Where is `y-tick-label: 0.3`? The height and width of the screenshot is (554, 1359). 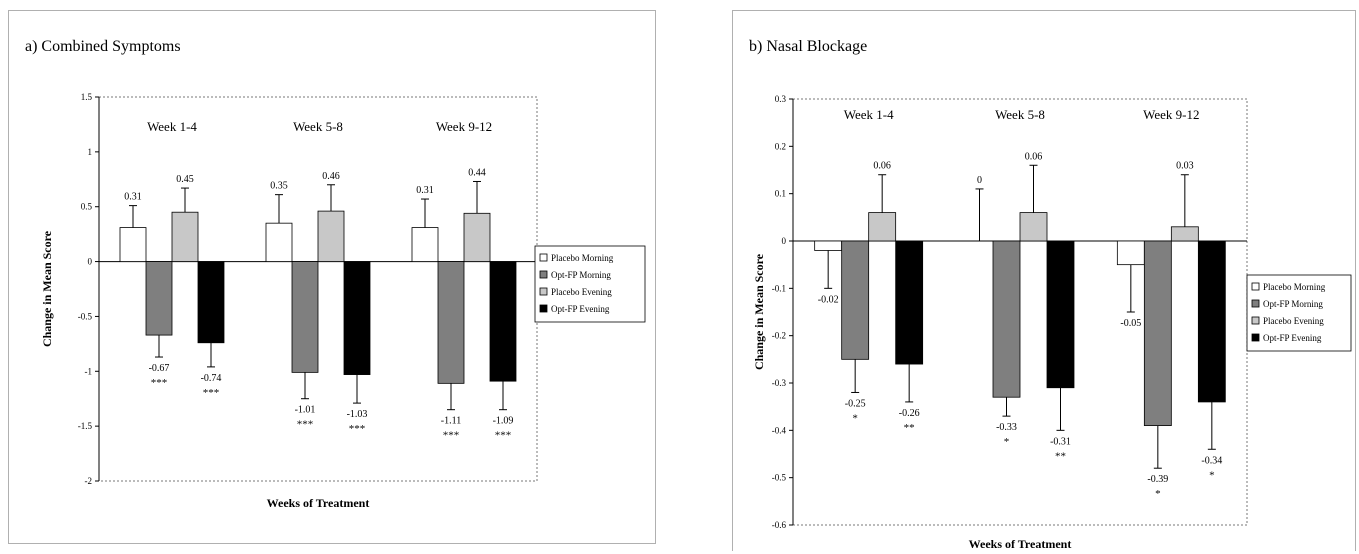
y-tick-label: 0.3 is located at coordinates (781, 99).